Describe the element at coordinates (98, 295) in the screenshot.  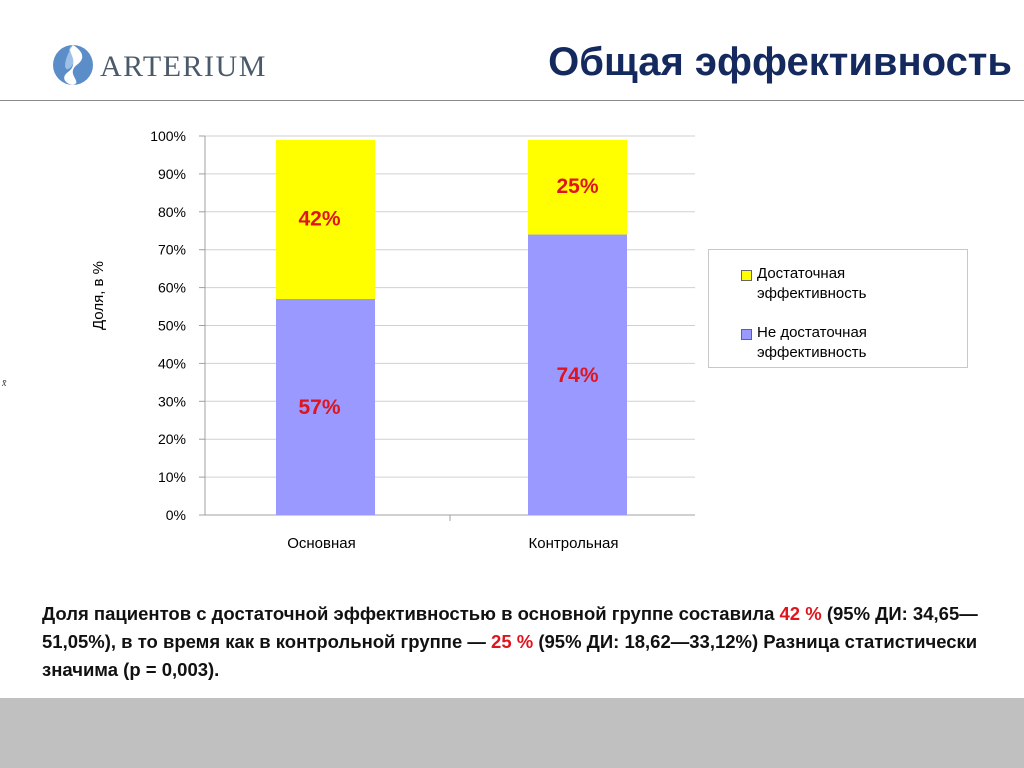
I see `y-axis-label: Доля, в %` at that location.